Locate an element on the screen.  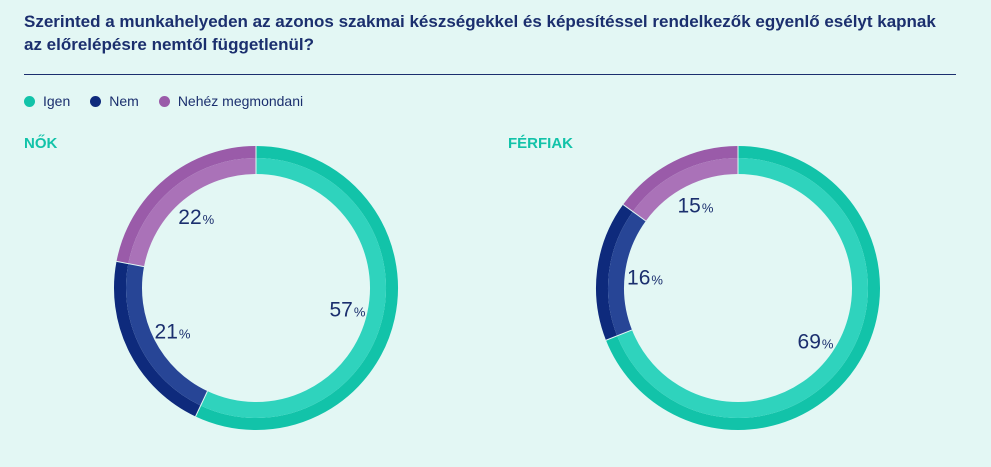
donut-ferfiak-slice-igen-inner is located at coordinates (742, 288).